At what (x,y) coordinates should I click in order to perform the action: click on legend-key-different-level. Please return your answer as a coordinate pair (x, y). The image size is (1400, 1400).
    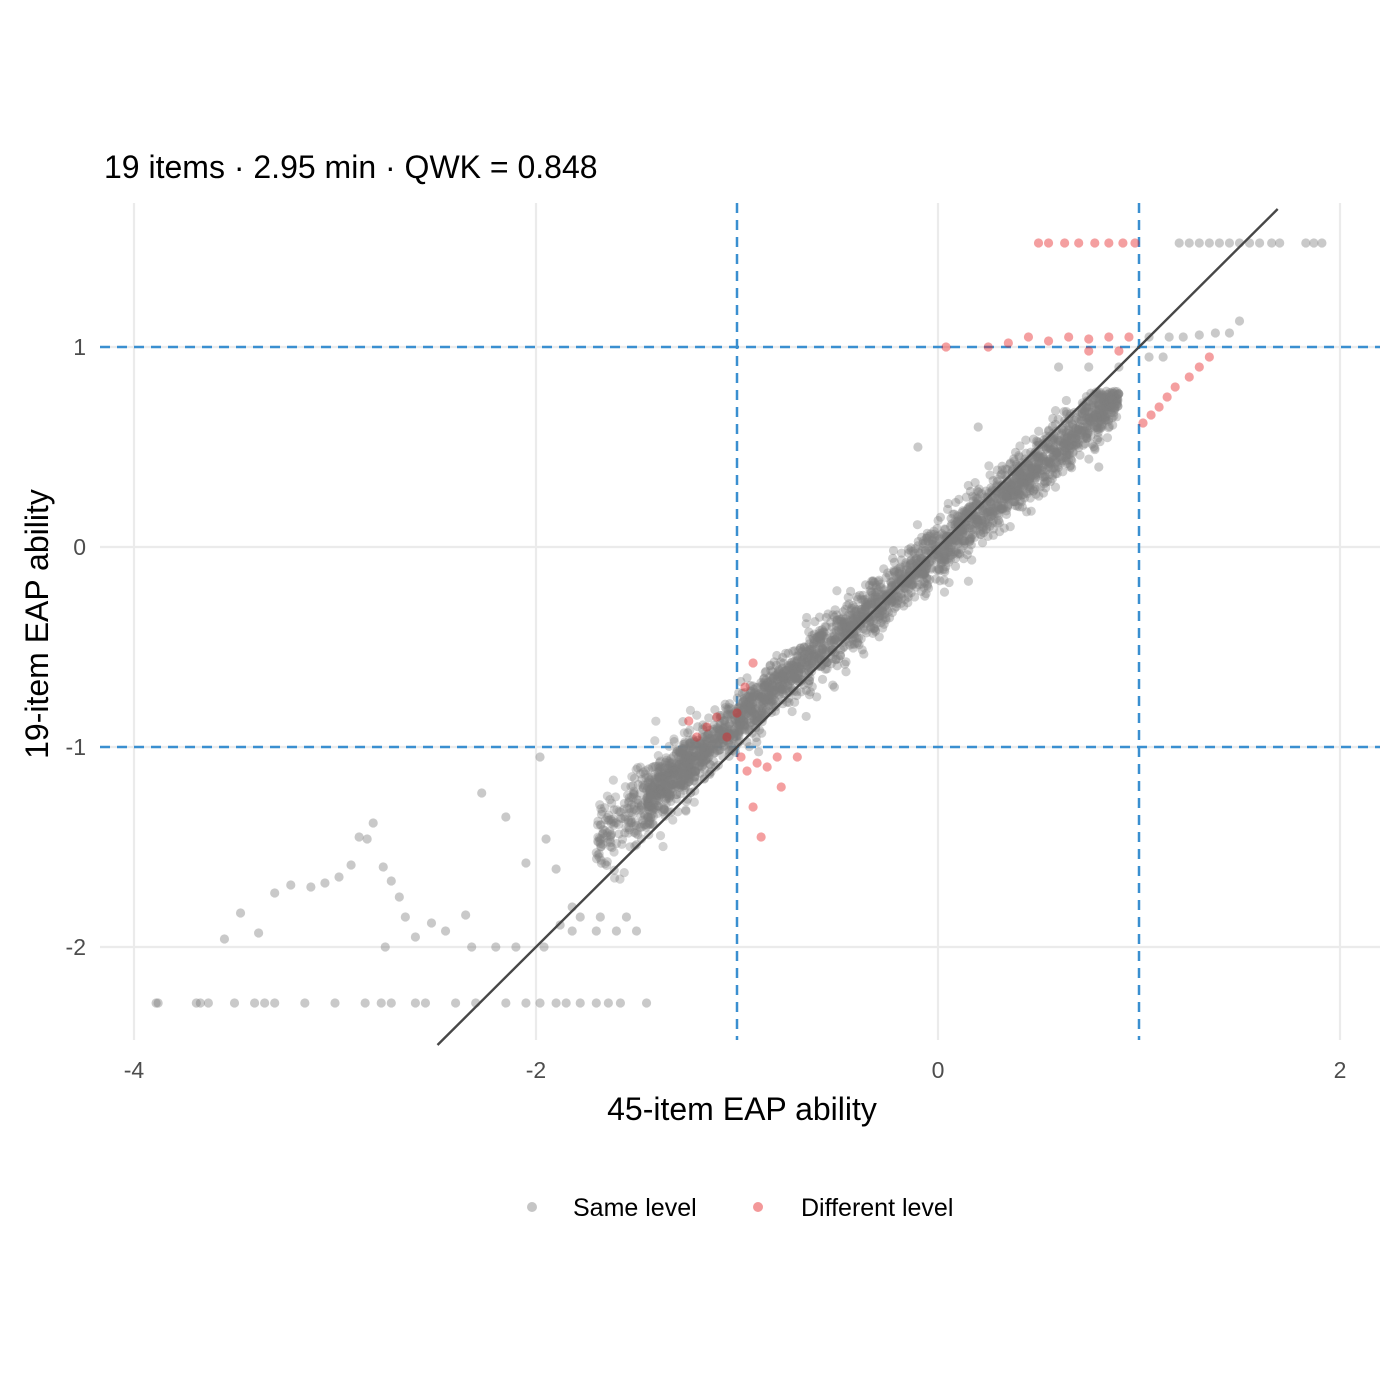
    Looking at the image, I should click on (758, 1207).